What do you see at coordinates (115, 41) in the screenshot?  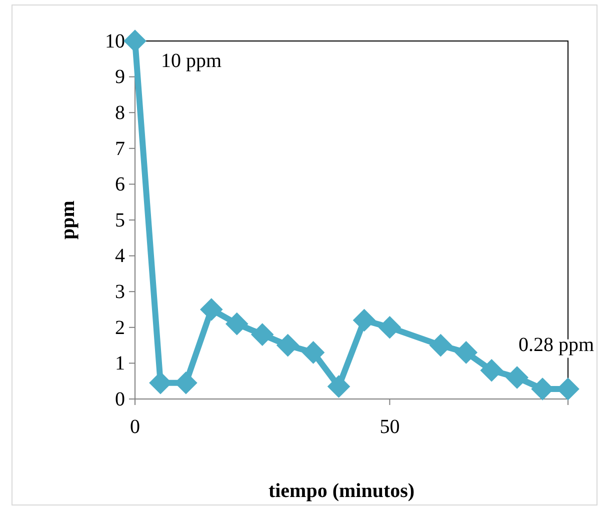 I see `y-tick-label: 10` at bounding box center [115, 41].